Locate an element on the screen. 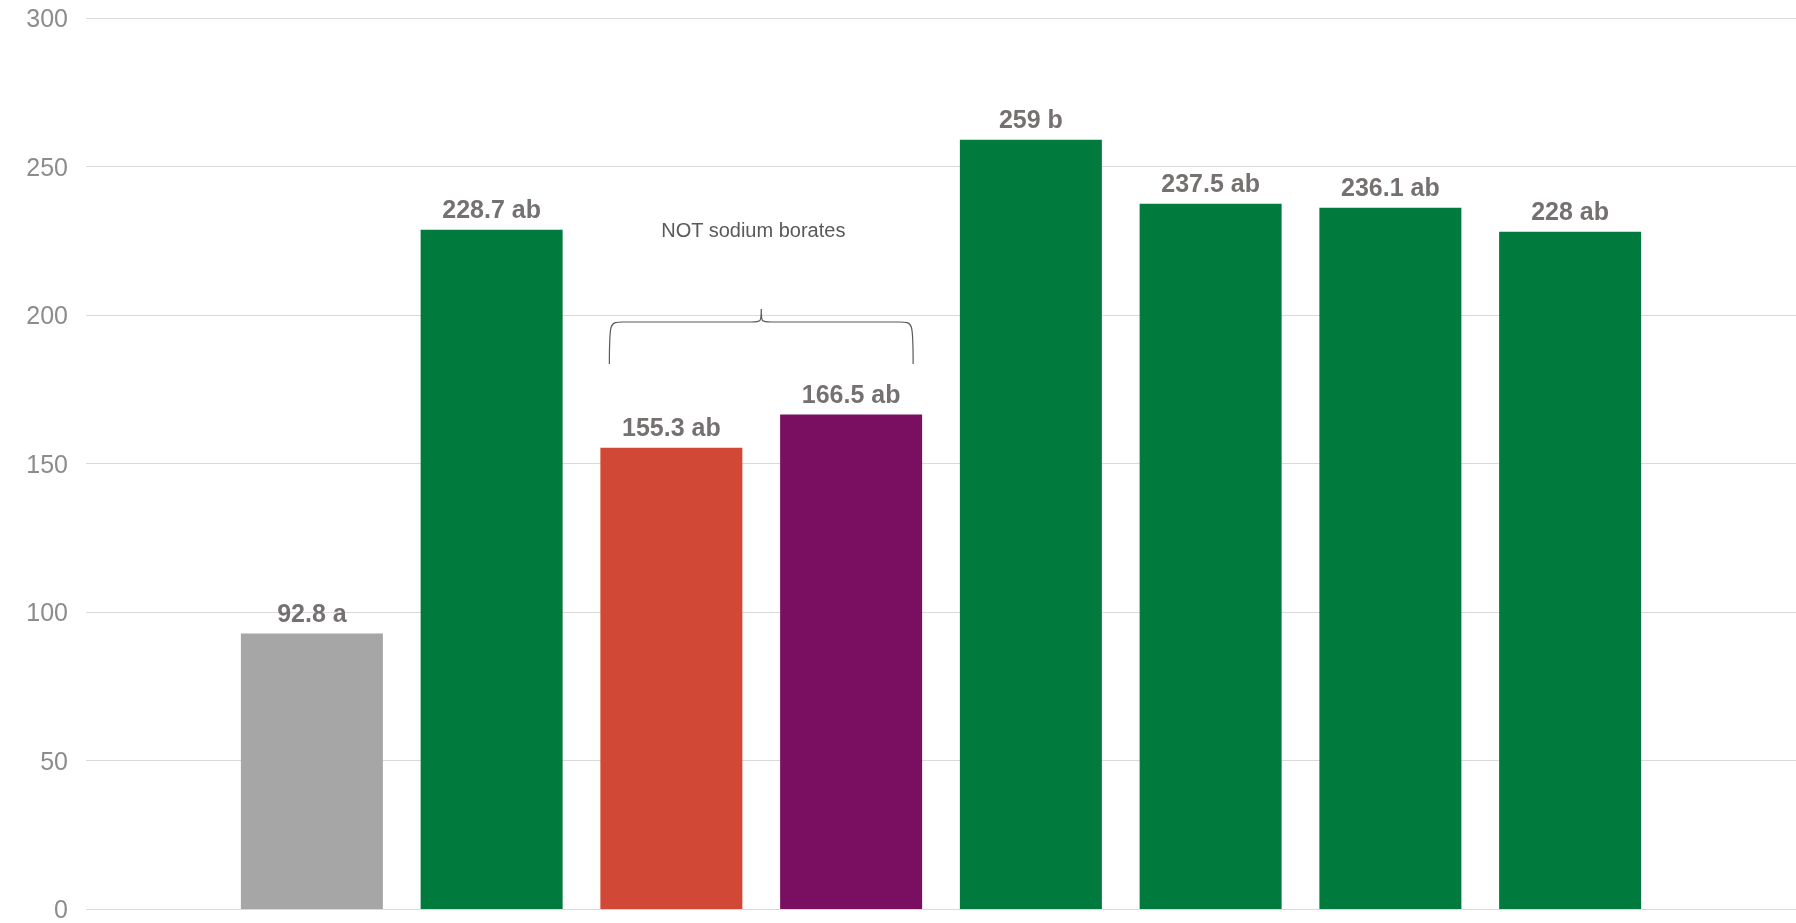 Image resolution: width=1796 pixels, height=923 pixels. data-label: 166.5 ab is located at coordinates (851, 393).